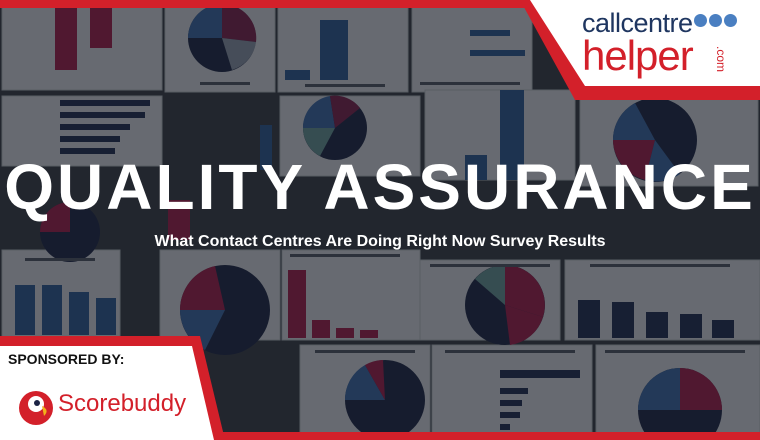 This screenshot has height=440, width=760. Describe the element at coordinates (380, 4) in the screenshot. I see `red-stripe-top` at that location.